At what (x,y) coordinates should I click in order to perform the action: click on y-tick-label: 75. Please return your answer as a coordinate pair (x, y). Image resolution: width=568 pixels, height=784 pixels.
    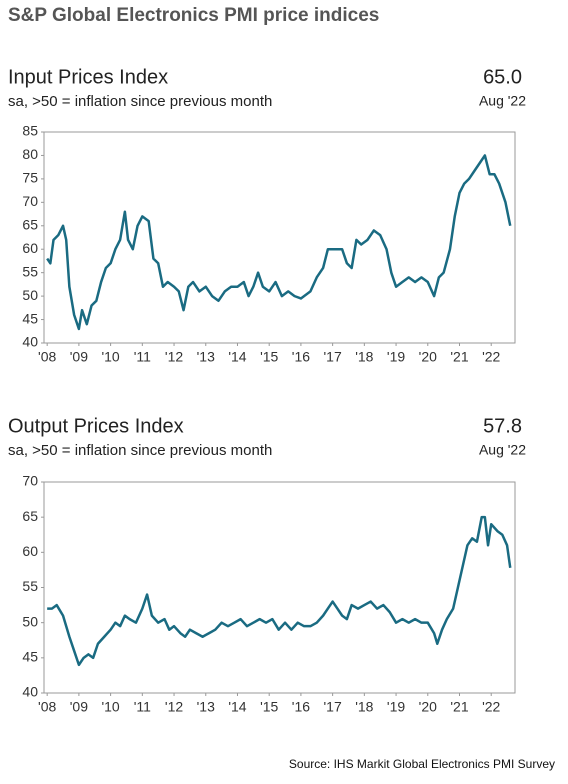
    Looking at the image, I should click on (30, 178).